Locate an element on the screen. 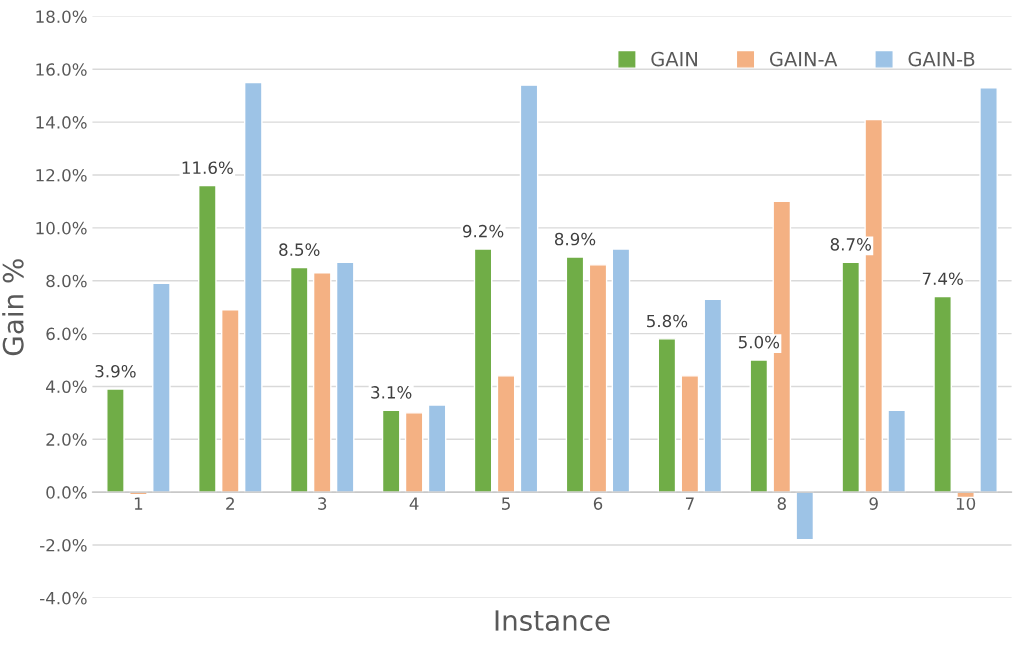  y-tick-label: -4.0% is located at coordinates (63, 598).